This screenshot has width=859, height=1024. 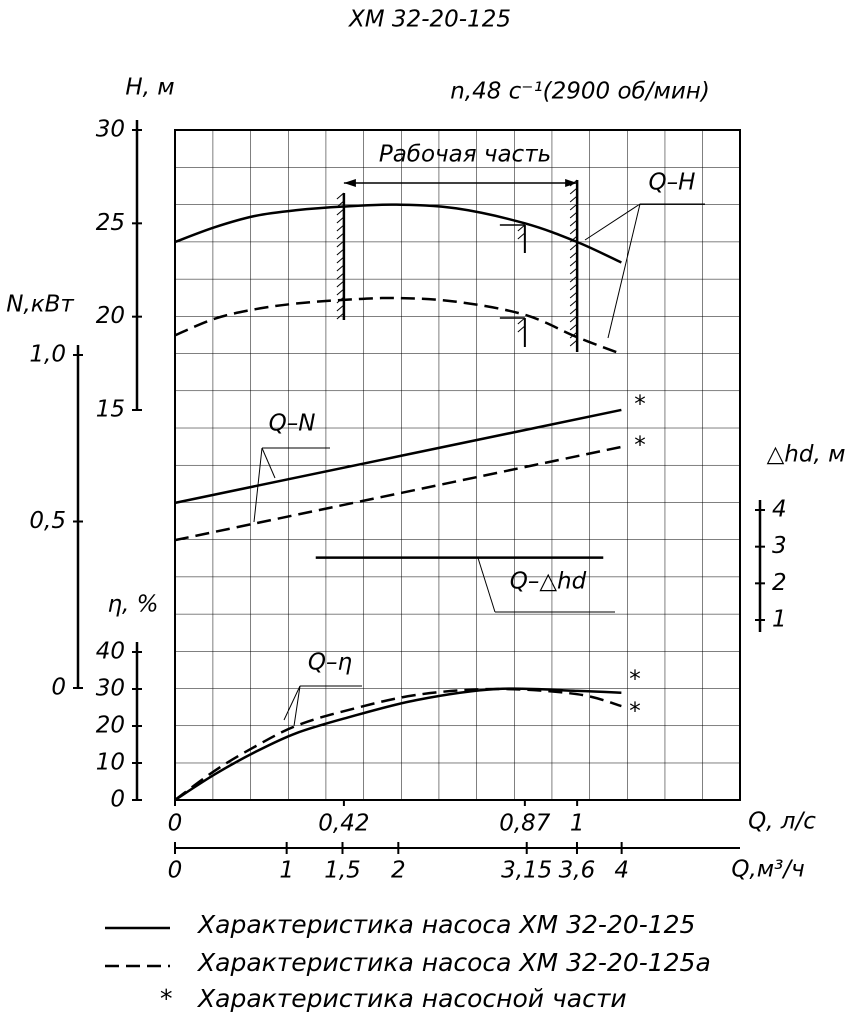 I want to click on x-tick-label: 0,42, so click(x=343, y=824).